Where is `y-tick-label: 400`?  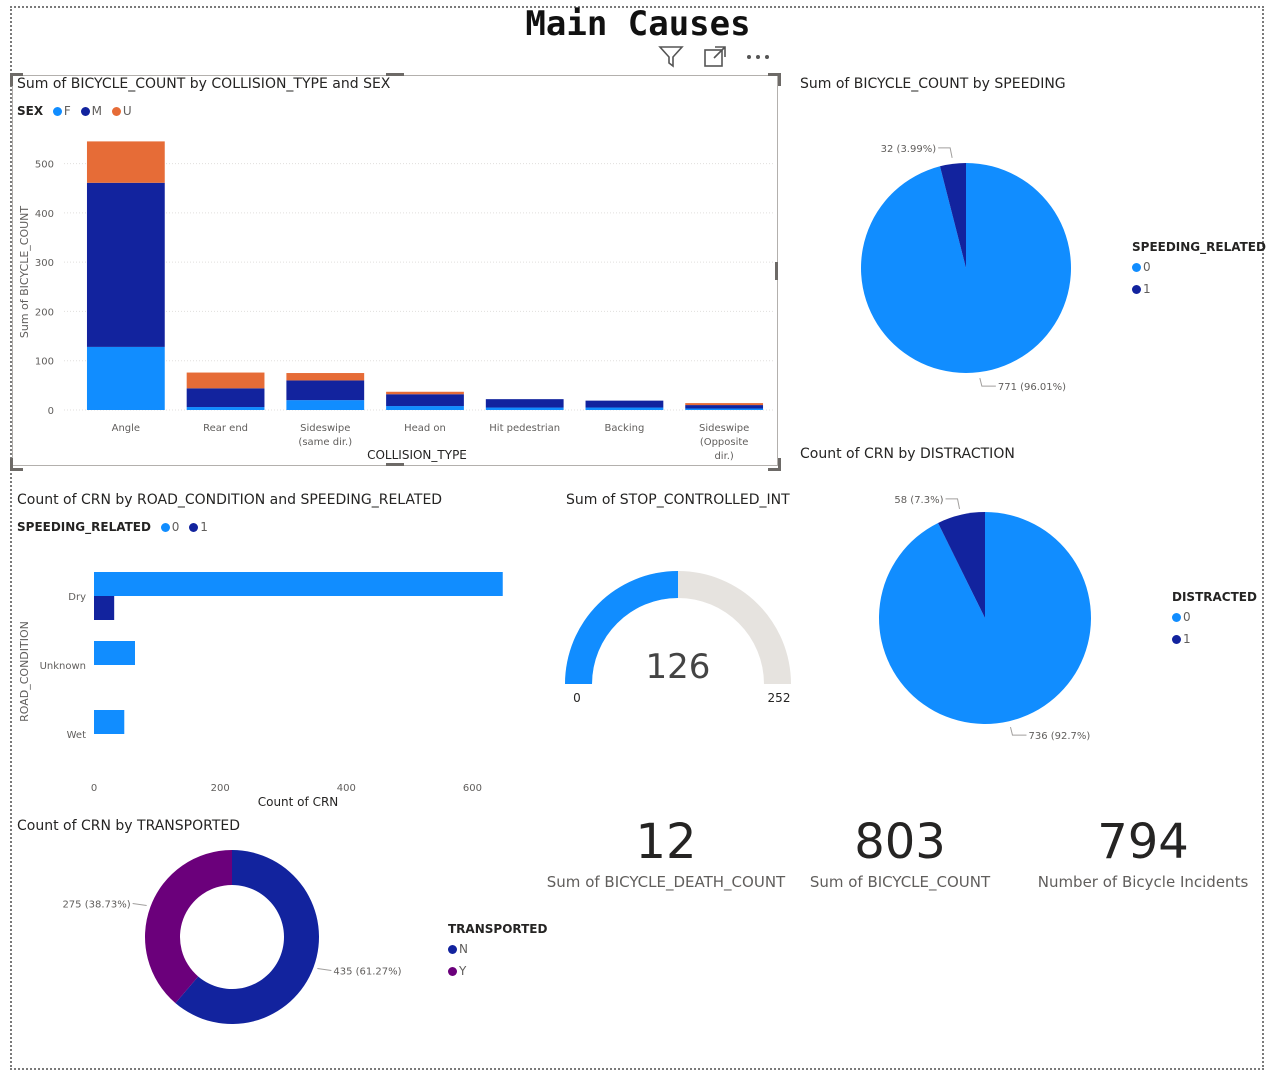
y-tick-label: 400 is located at coordinates (44, 214).